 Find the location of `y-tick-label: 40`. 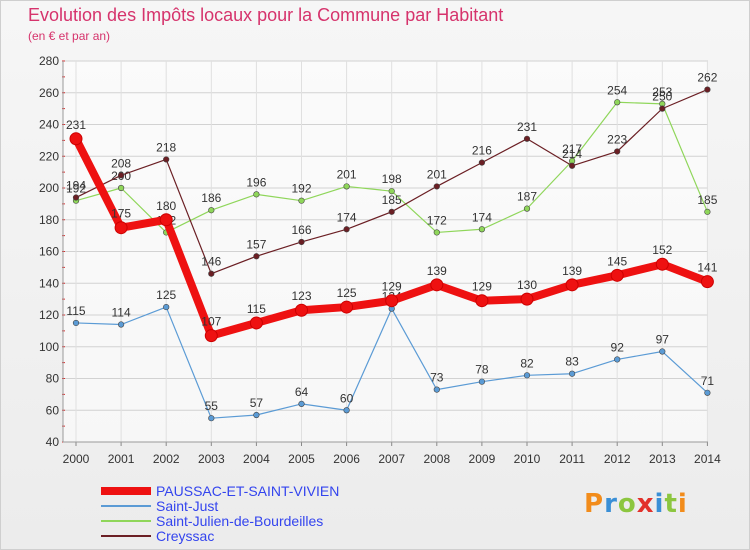

y-tick-label: 40 is located at coordinates (53, 442).